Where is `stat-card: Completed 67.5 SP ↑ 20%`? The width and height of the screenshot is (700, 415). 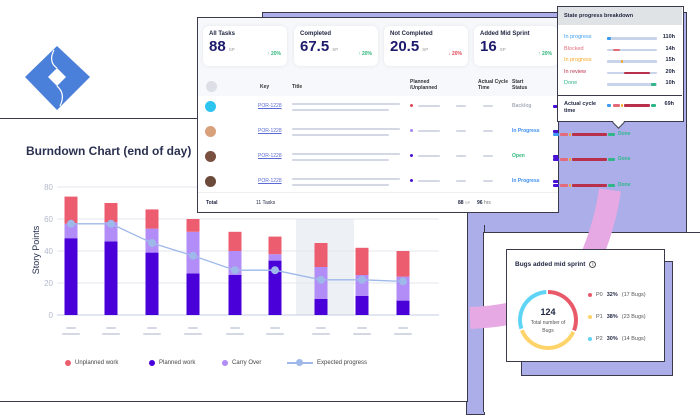 stat-card: Completed 67.5 SP ↑ 20% is located at coordinates (336, 46).